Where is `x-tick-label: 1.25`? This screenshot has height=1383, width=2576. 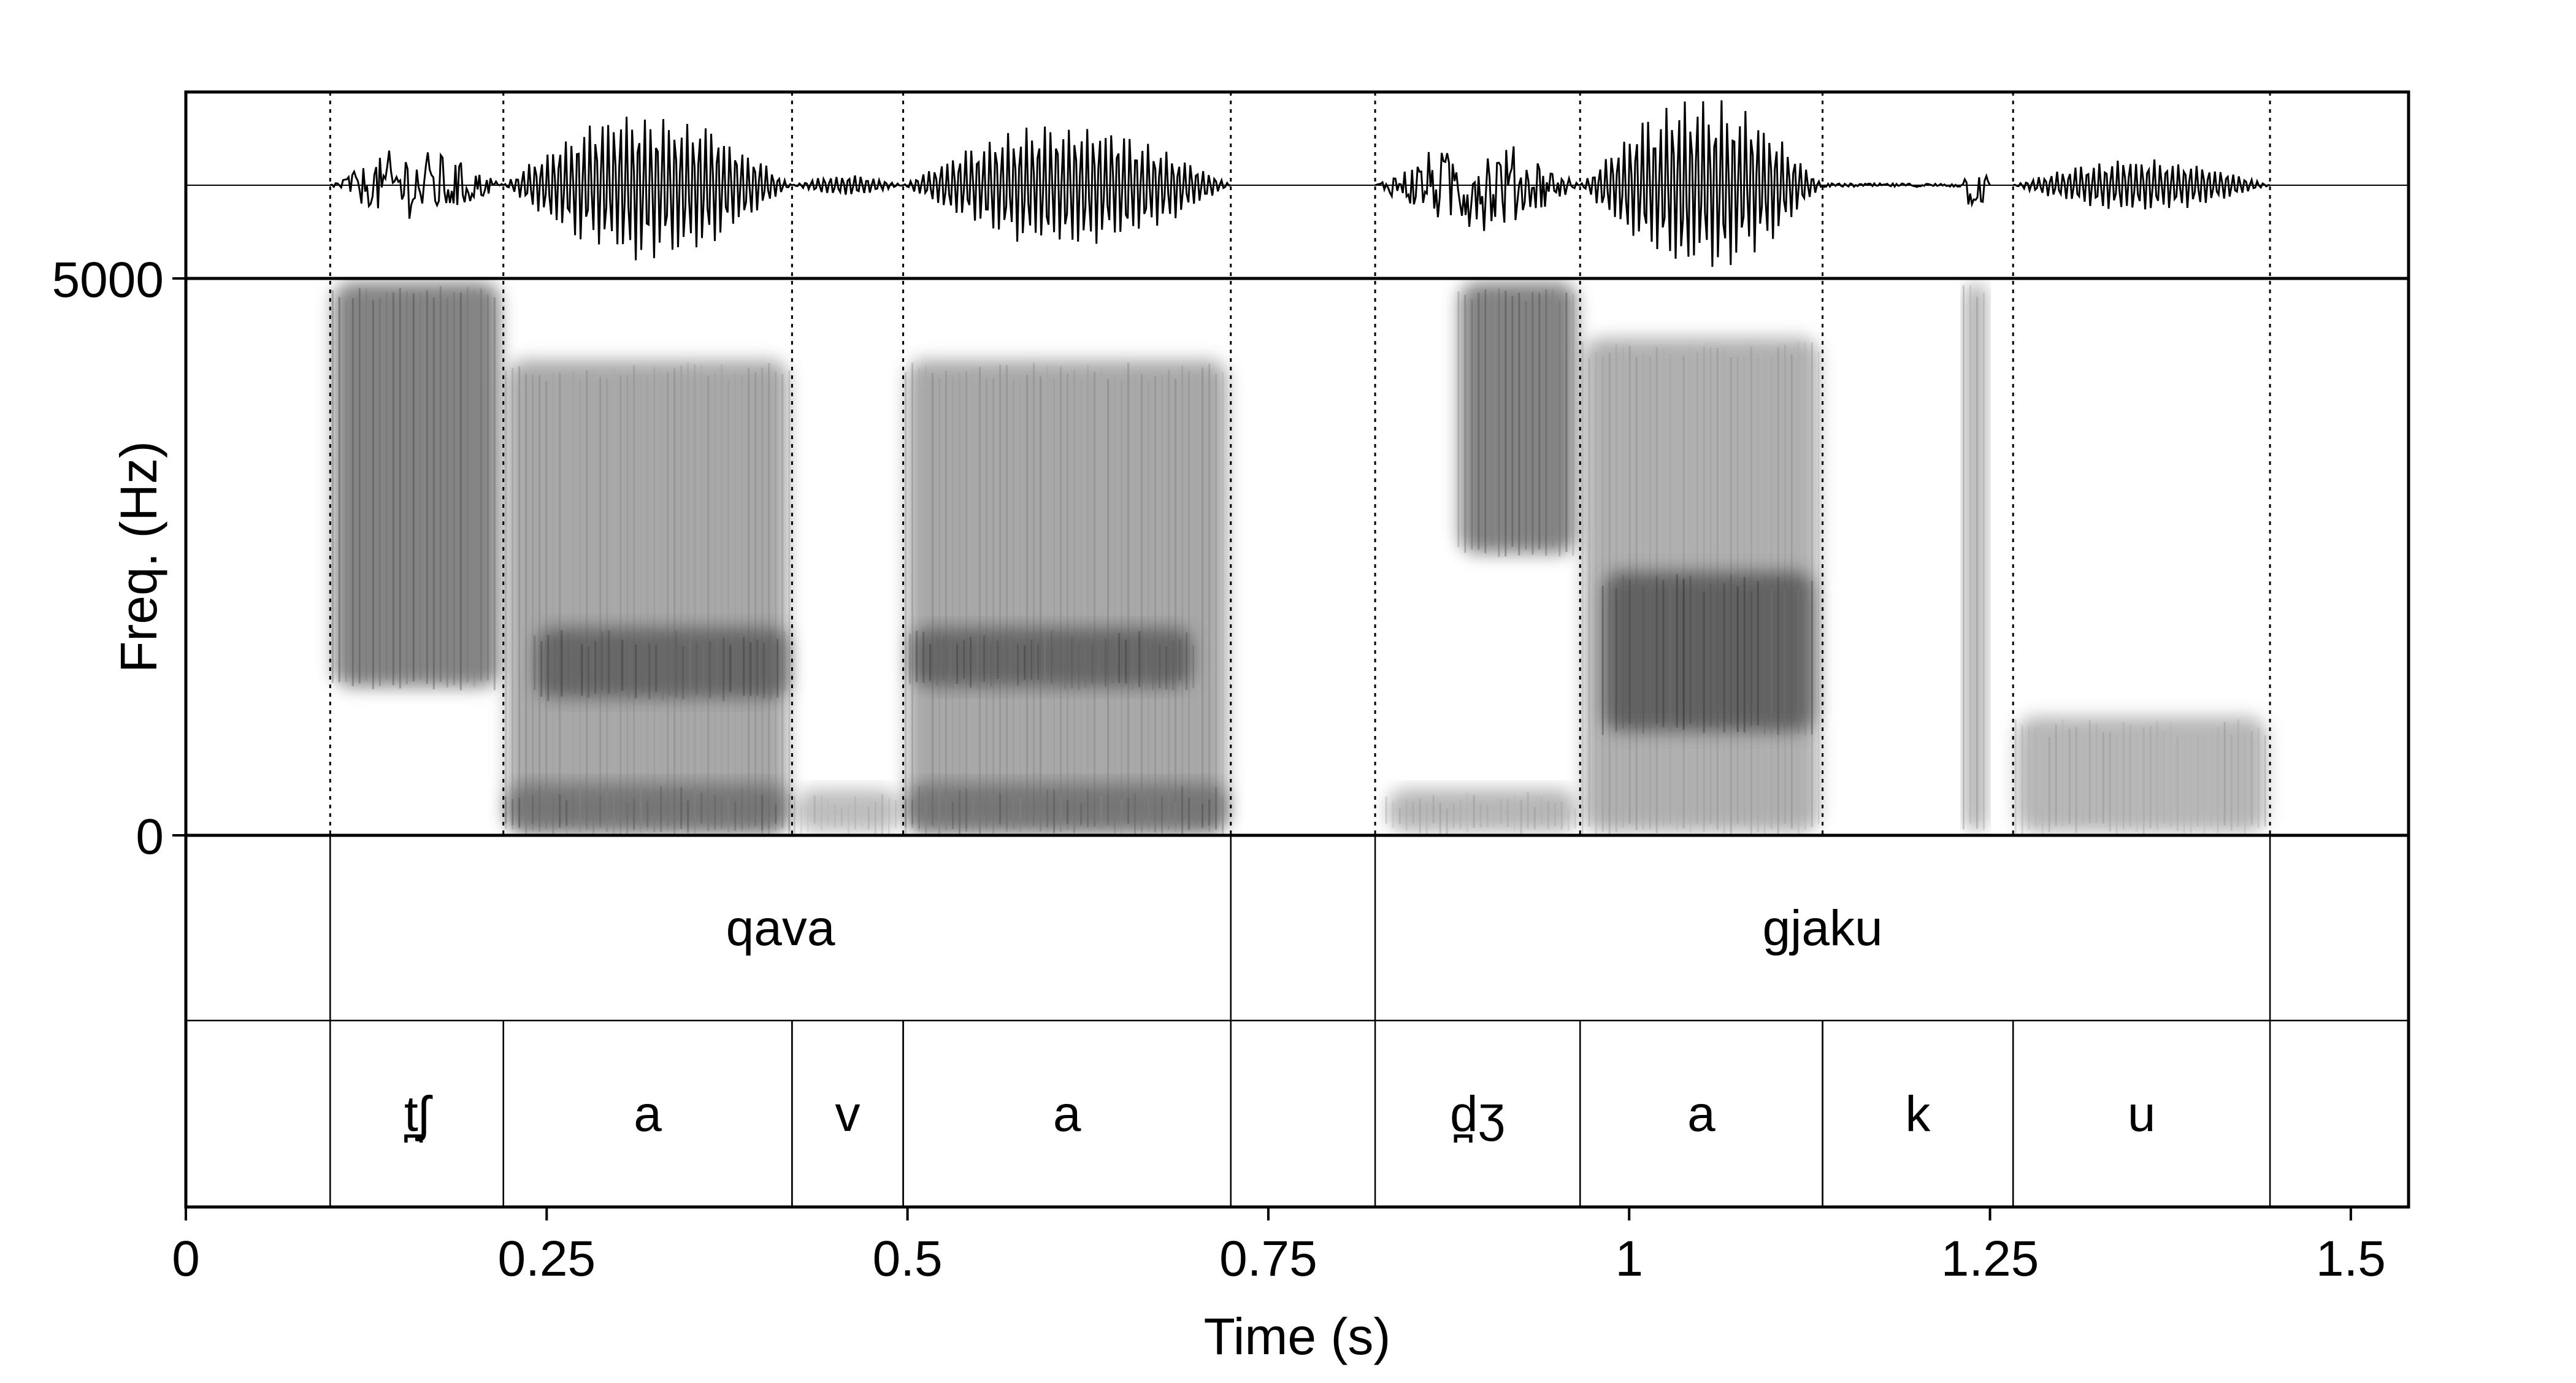 x-tick-label: 1.25 is located at coordinates (1990, 1259).